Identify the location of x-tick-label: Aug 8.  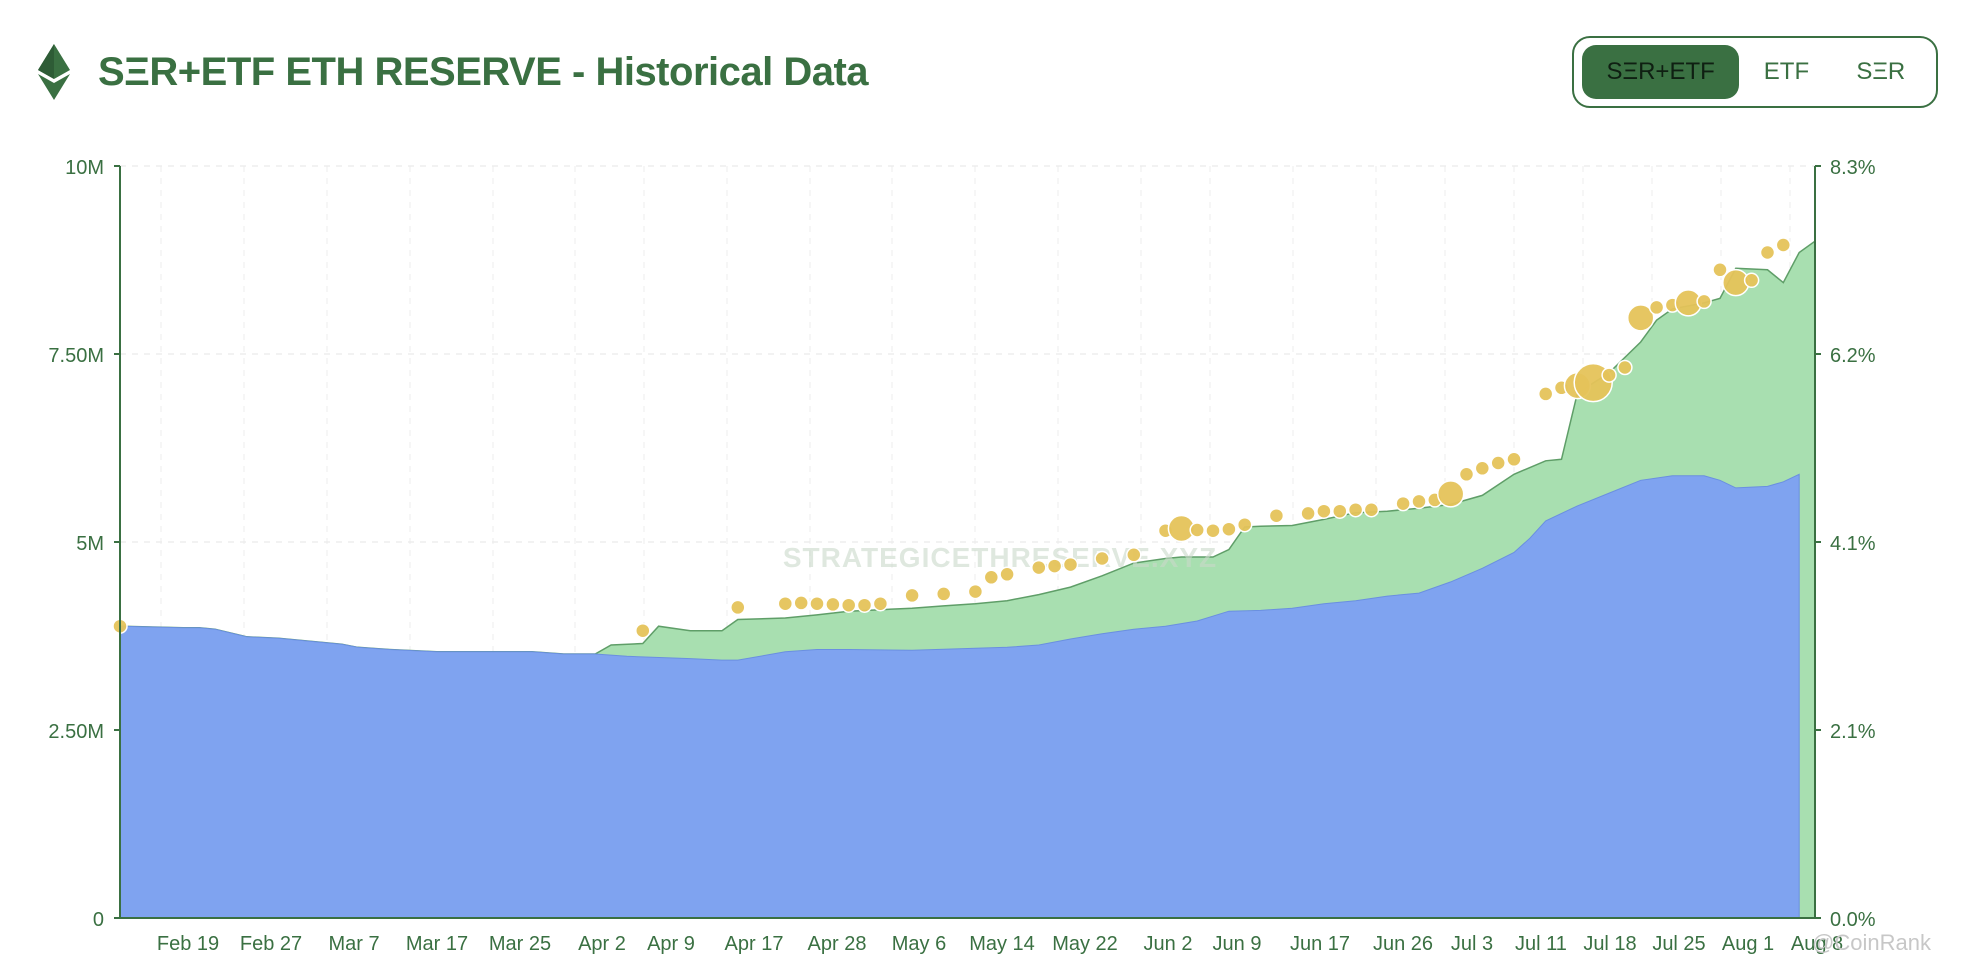
(1817, 944).